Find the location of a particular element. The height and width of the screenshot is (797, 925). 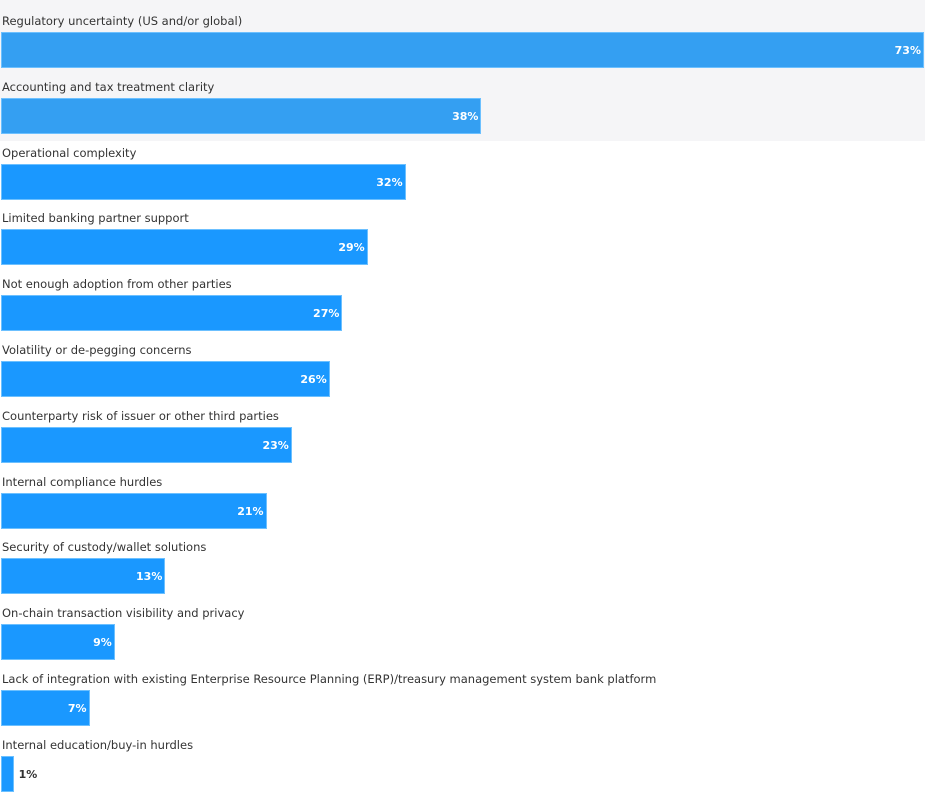

bar-row: Limited banking partner support 29% is located at coordinates (462, 231).